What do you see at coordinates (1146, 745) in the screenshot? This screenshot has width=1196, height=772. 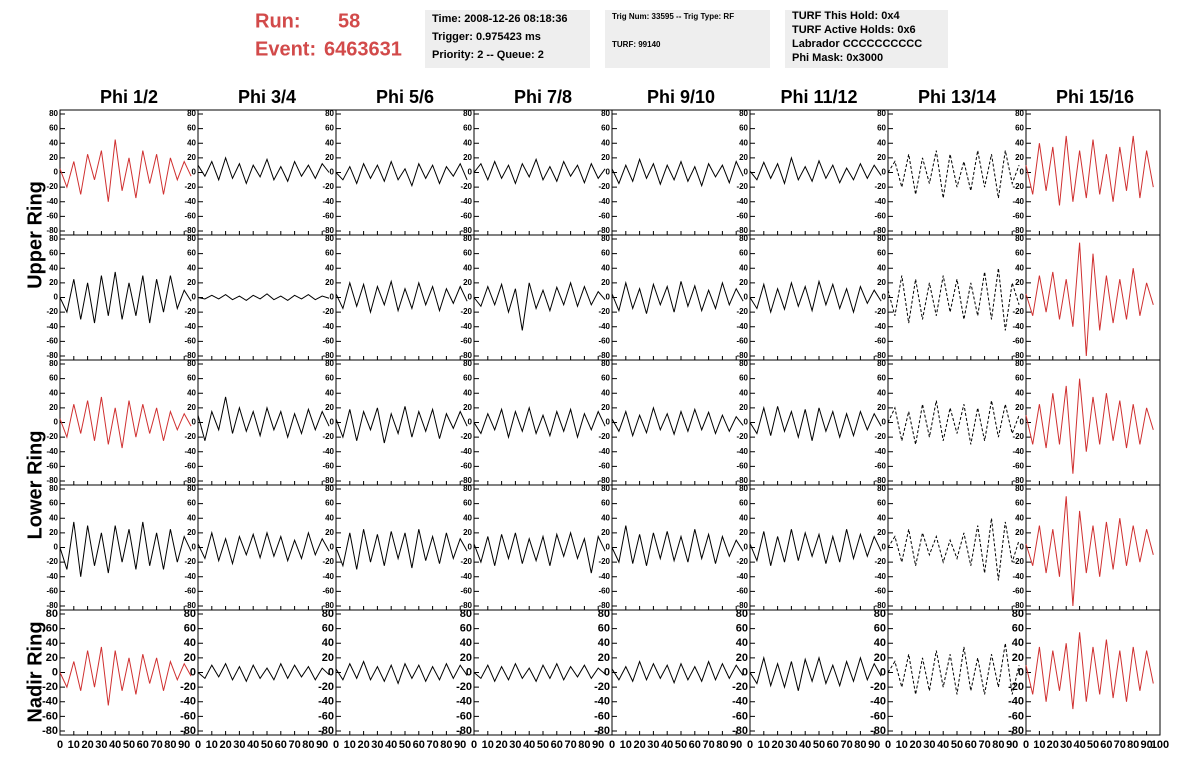 I see `x-tick-label: 90` at bounding box center [1146, 745].